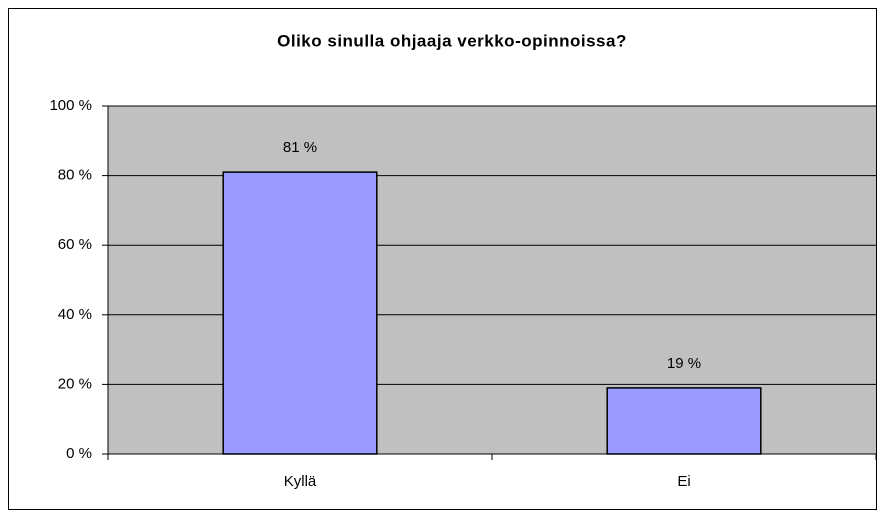 The height and width of the screenshot is (518, 885). I want to click on y-tick-label: 80 %, so click(75, 175).